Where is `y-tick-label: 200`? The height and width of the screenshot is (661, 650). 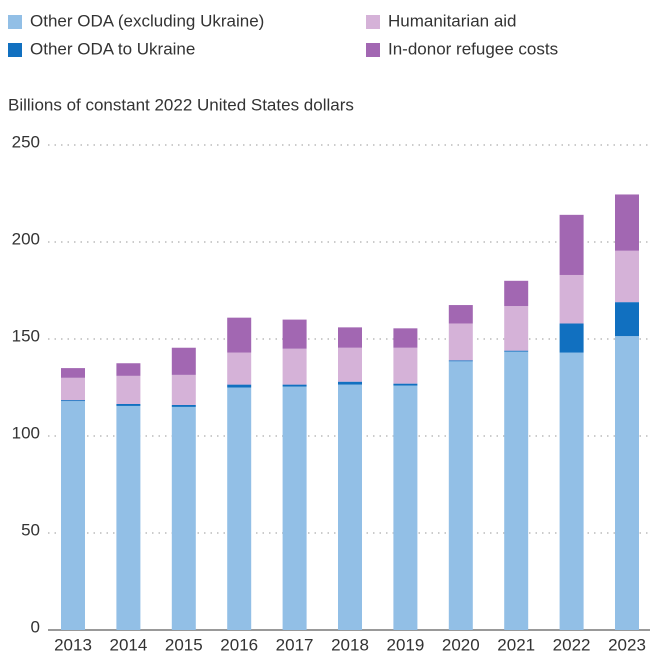 y-tick-label: 200 is located at coordinates (26, 238).